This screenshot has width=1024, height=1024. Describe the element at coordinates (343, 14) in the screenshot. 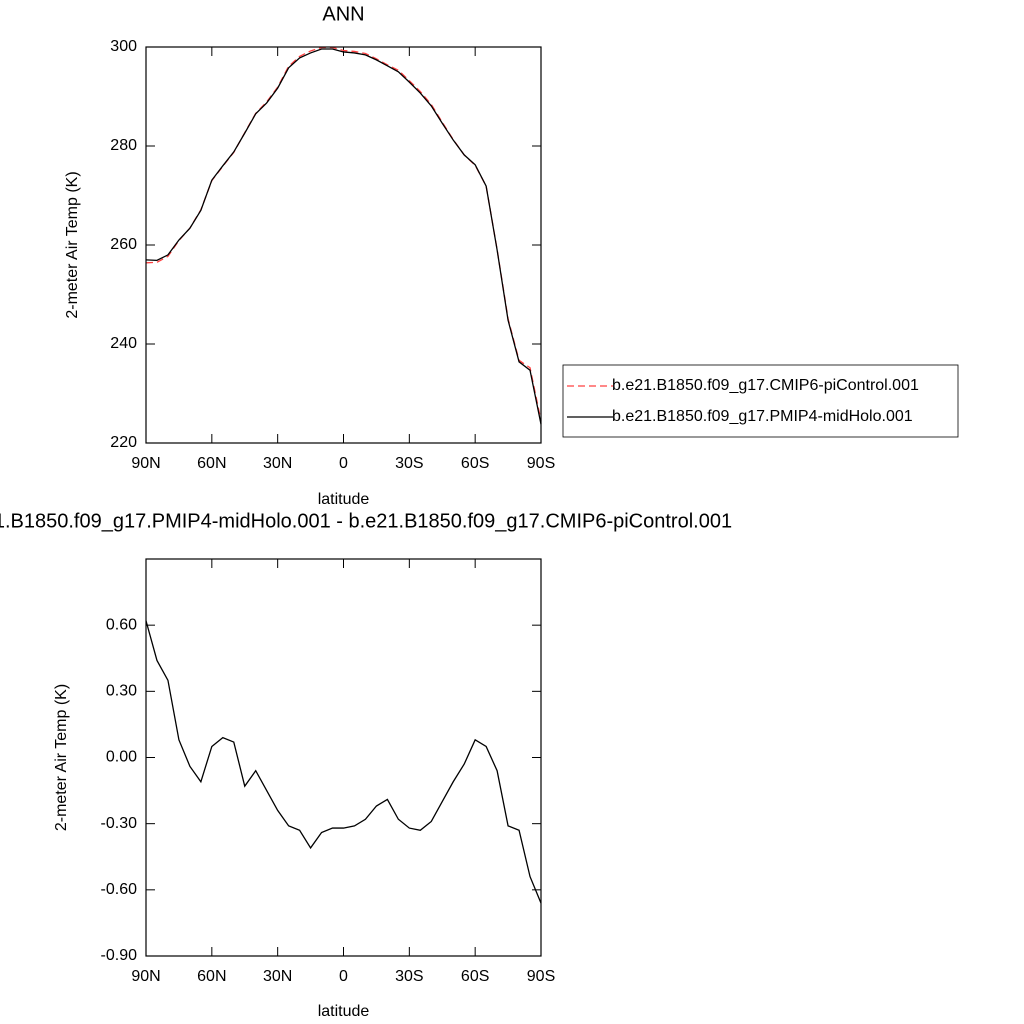

I see `chart-title: ANN` at that location.